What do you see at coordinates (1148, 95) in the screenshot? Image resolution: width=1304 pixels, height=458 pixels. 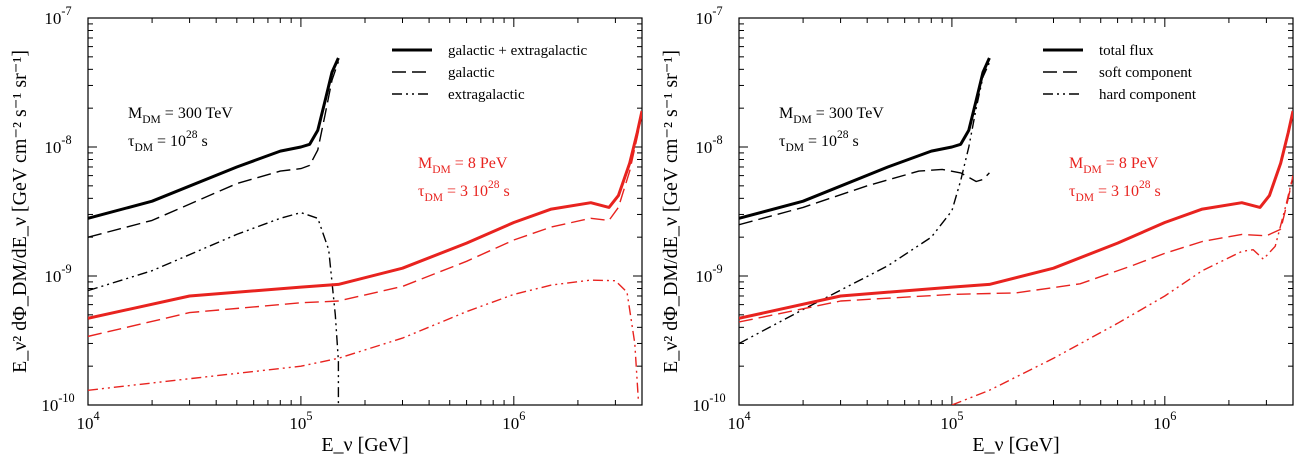 I see `legend-label: hard component` at bounding box center [1148, 95].